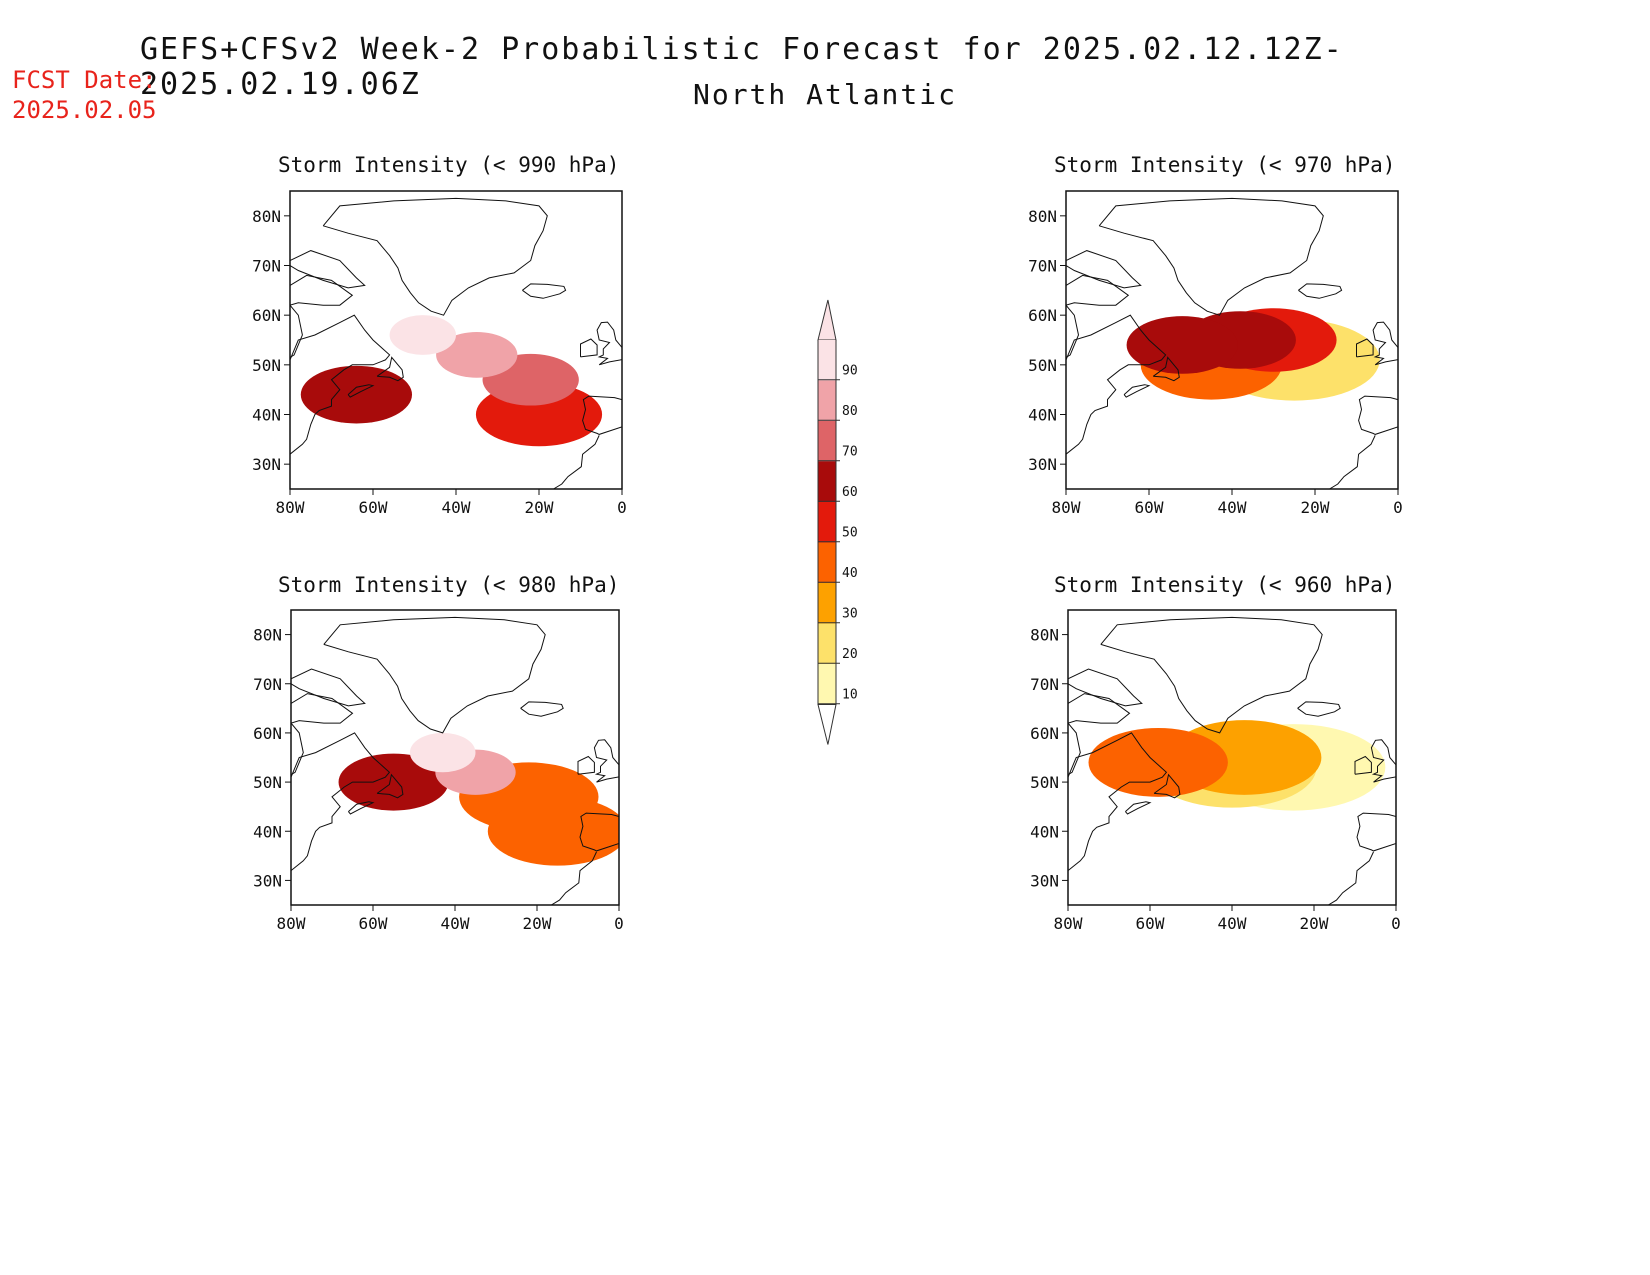 The width and height of the screenshot is (1650, 1275). What do you see at coordinates (850, 371) in the screenshot?
I see `colorbar-label: 90` at bounding box center [850, 371].